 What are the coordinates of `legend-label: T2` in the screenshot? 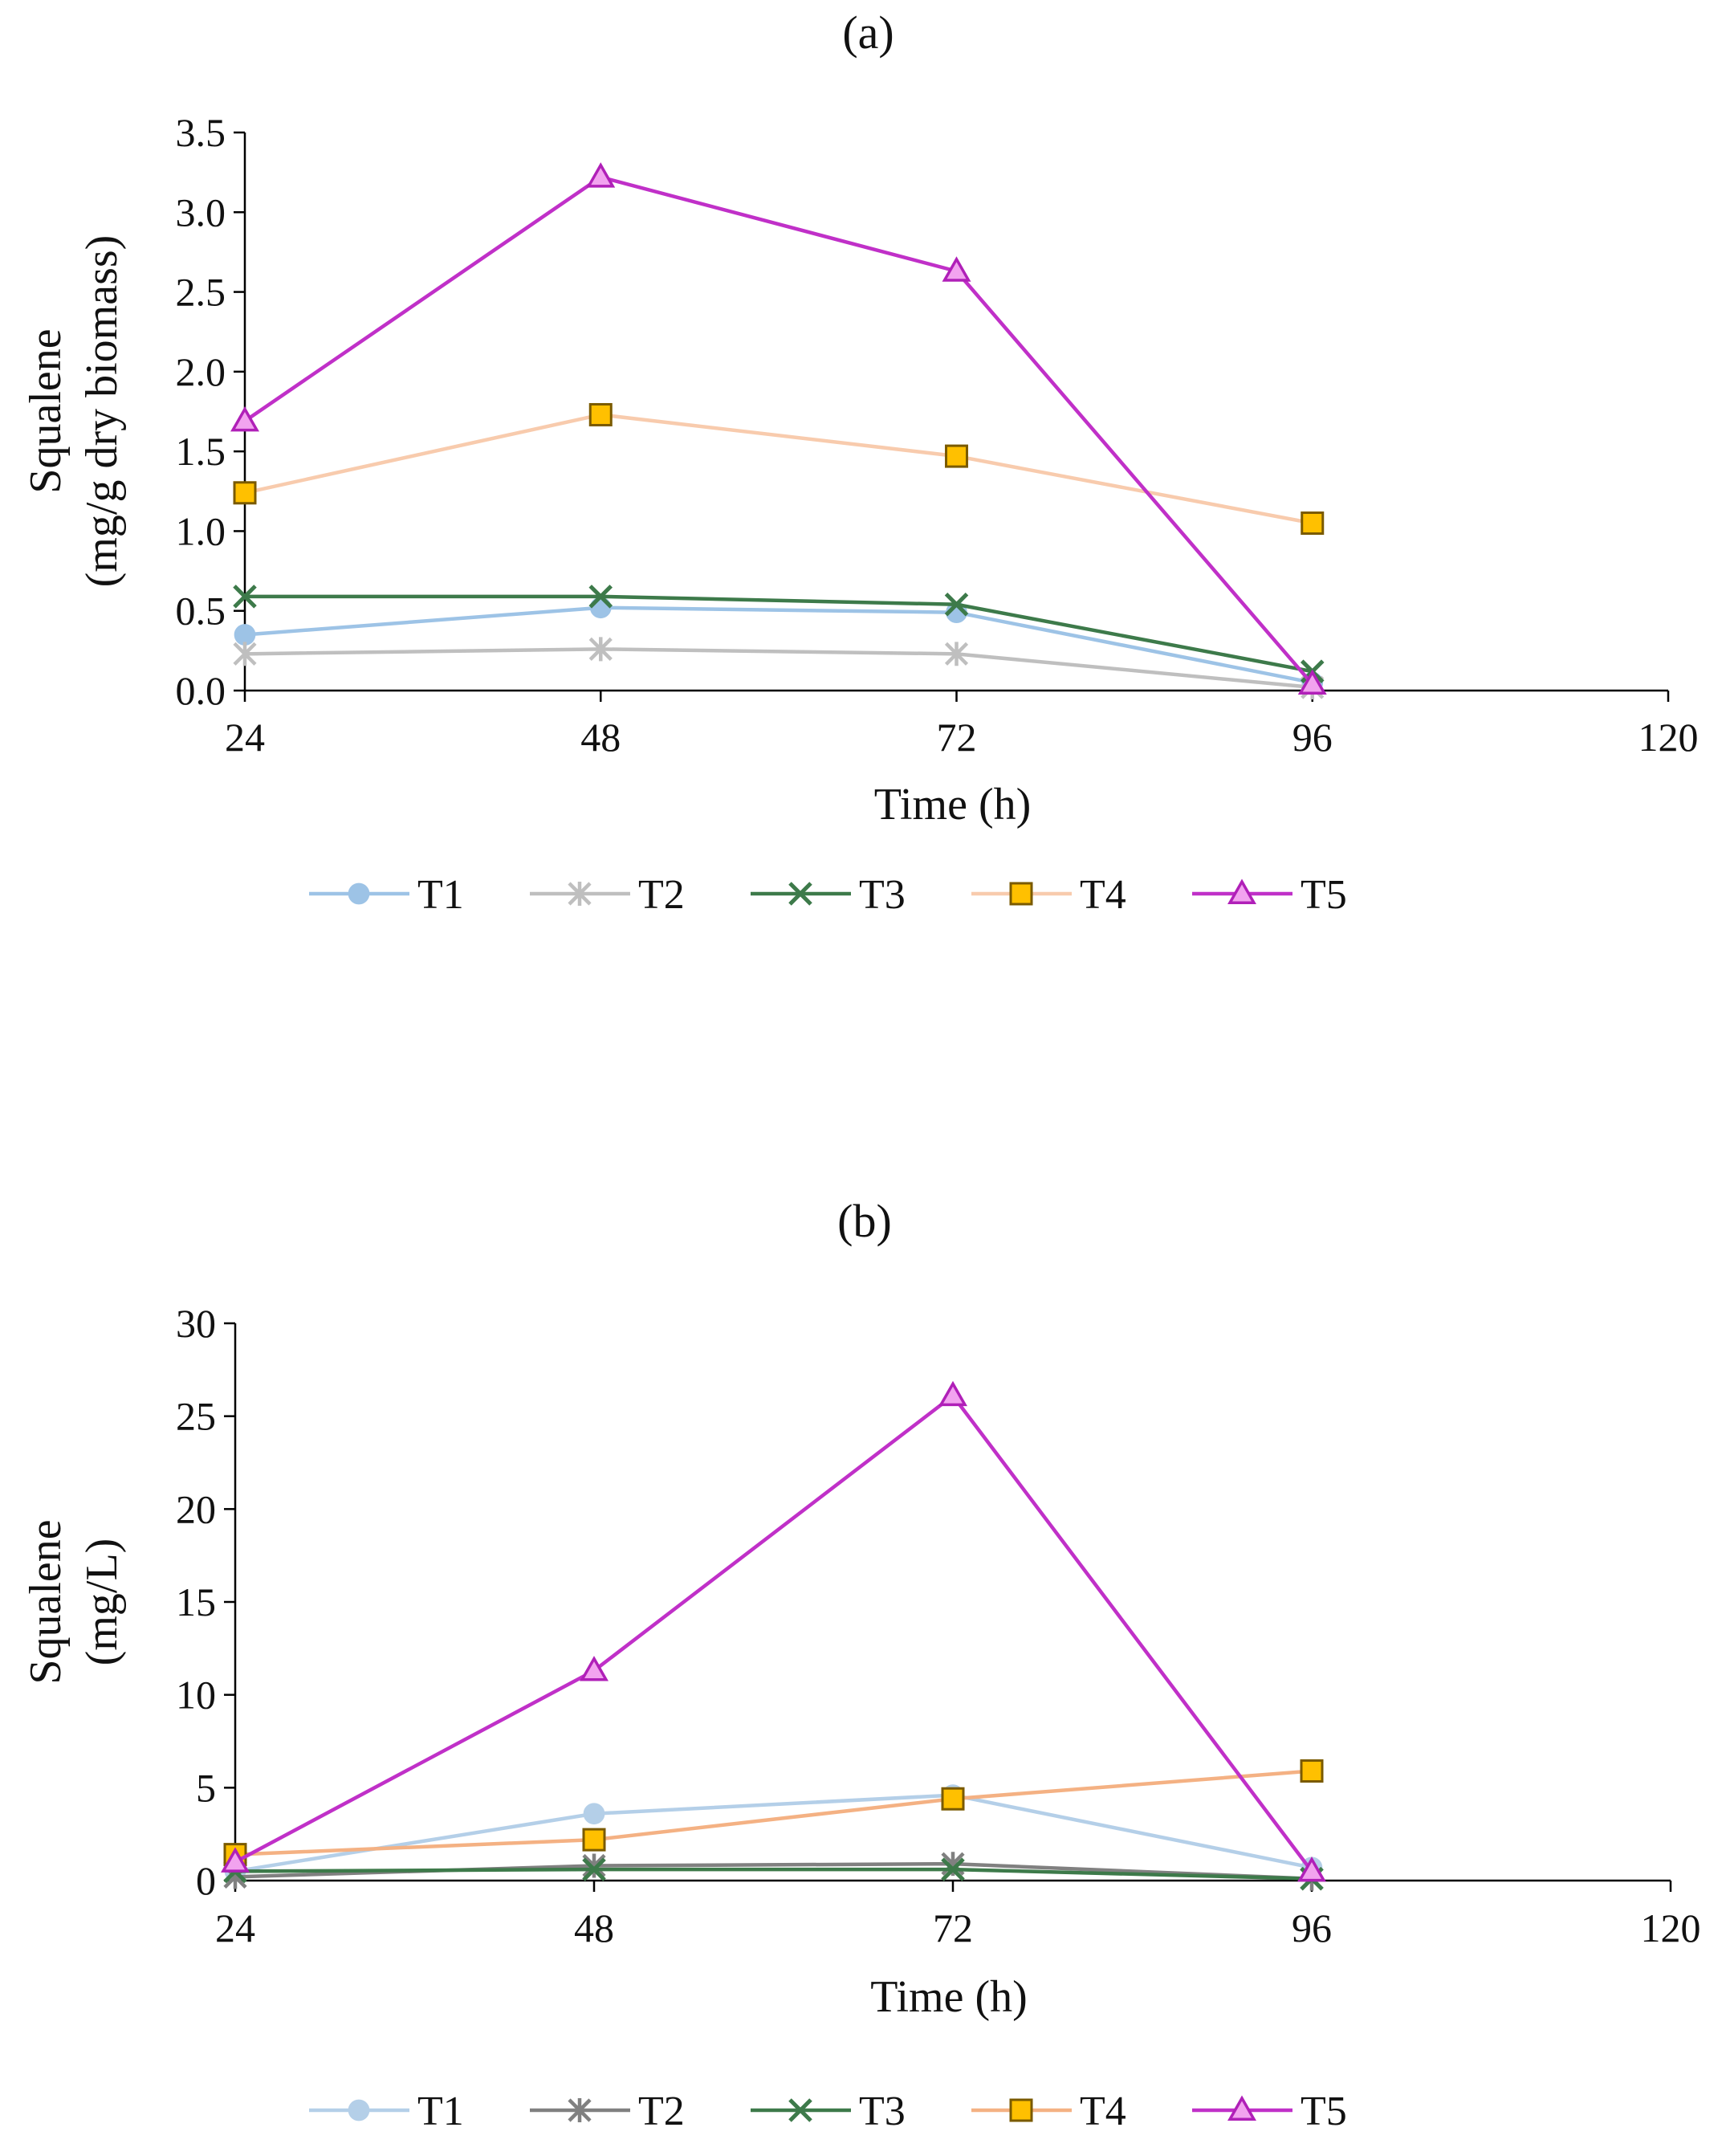 It's located at (661, 2112).